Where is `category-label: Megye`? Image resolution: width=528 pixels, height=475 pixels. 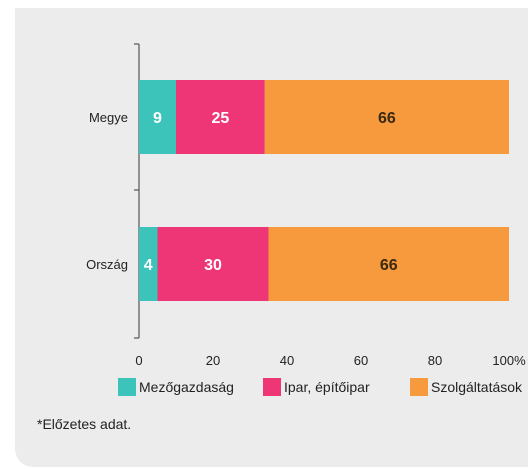 category-label: Megye is located at coordinates (108, 117).